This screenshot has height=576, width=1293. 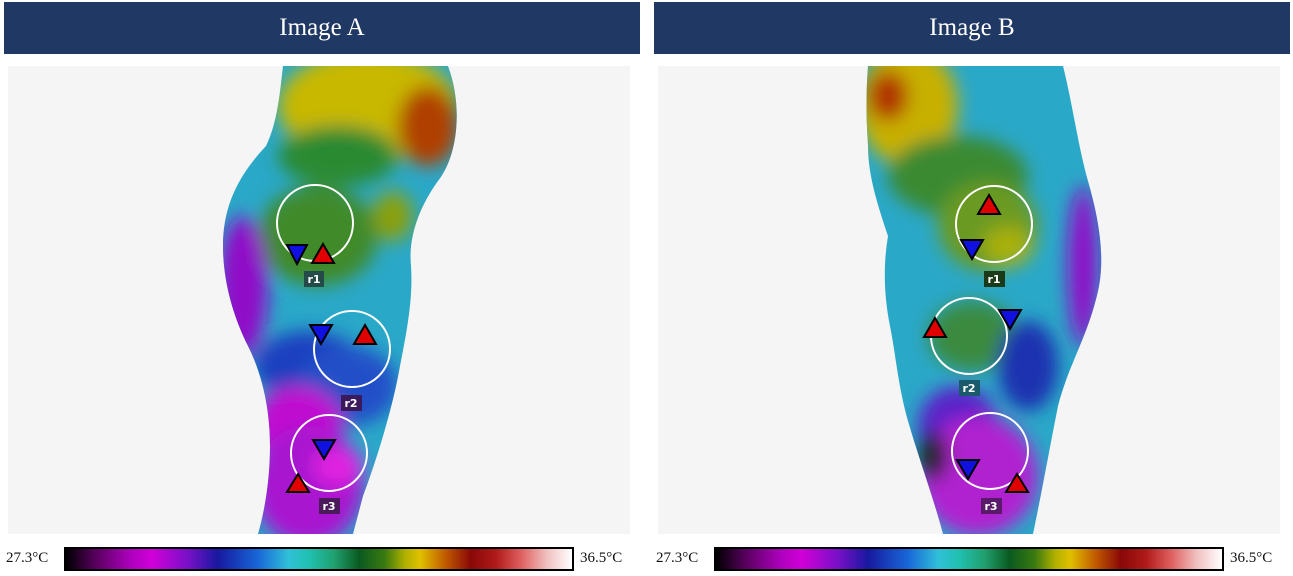 I want to click on roi-circle-r2, so click(x=352, y=349).